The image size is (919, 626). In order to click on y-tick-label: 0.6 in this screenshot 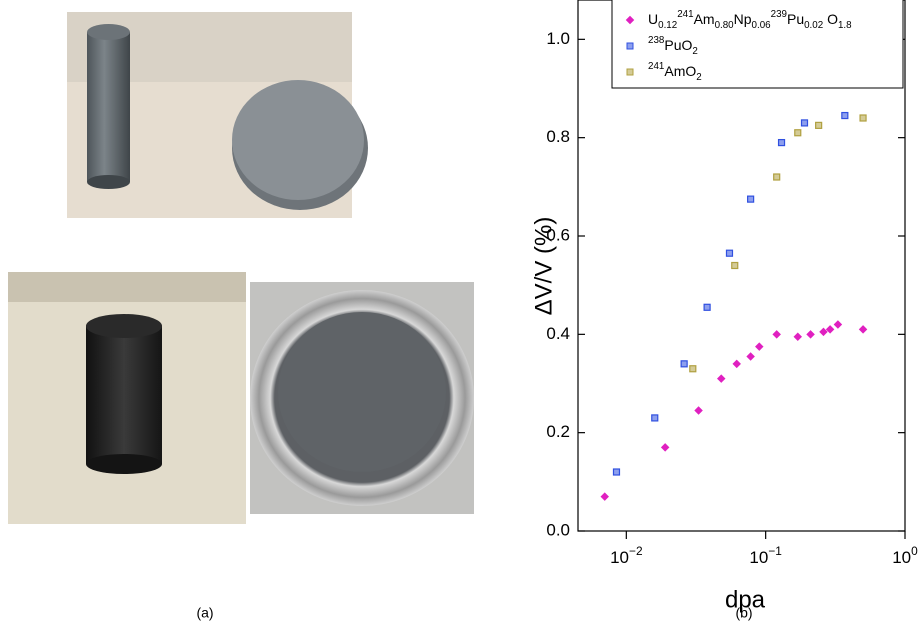, I will do `click(558, 234)`.